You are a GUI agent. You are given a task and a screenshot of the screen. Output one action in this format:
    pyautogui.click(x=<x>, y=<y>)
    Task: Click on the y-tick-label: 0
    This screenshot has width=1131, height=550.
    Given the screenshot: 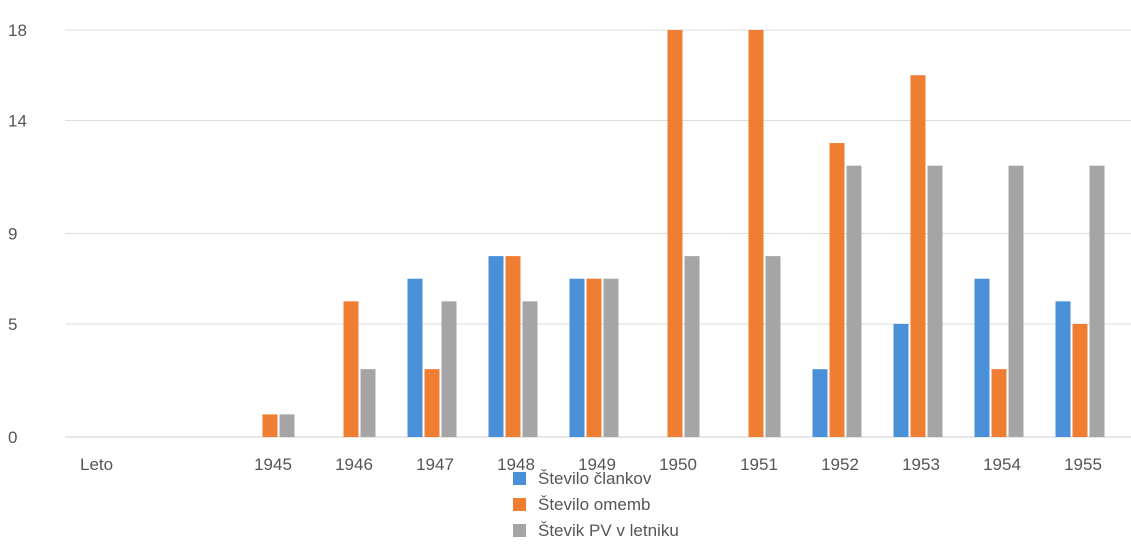 What is the action you would take?
    pyautogui.click(x=12, y=437)
    